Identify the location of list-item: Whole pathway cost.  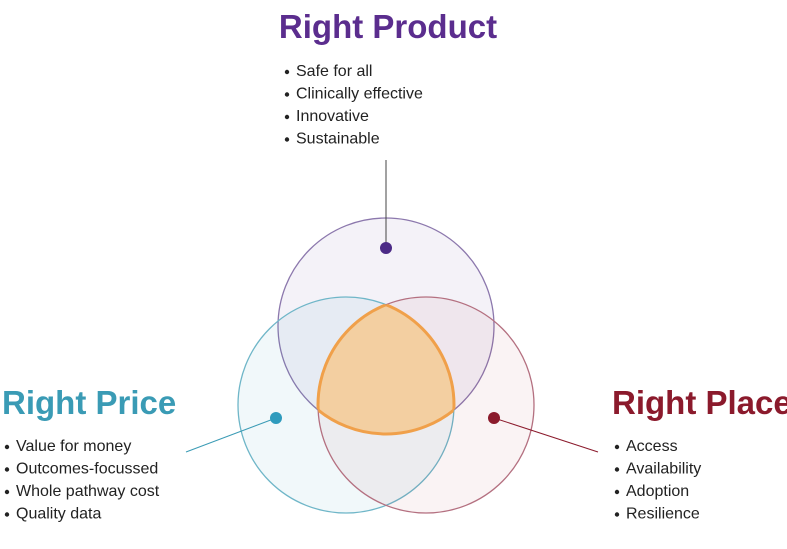
(88, 491).